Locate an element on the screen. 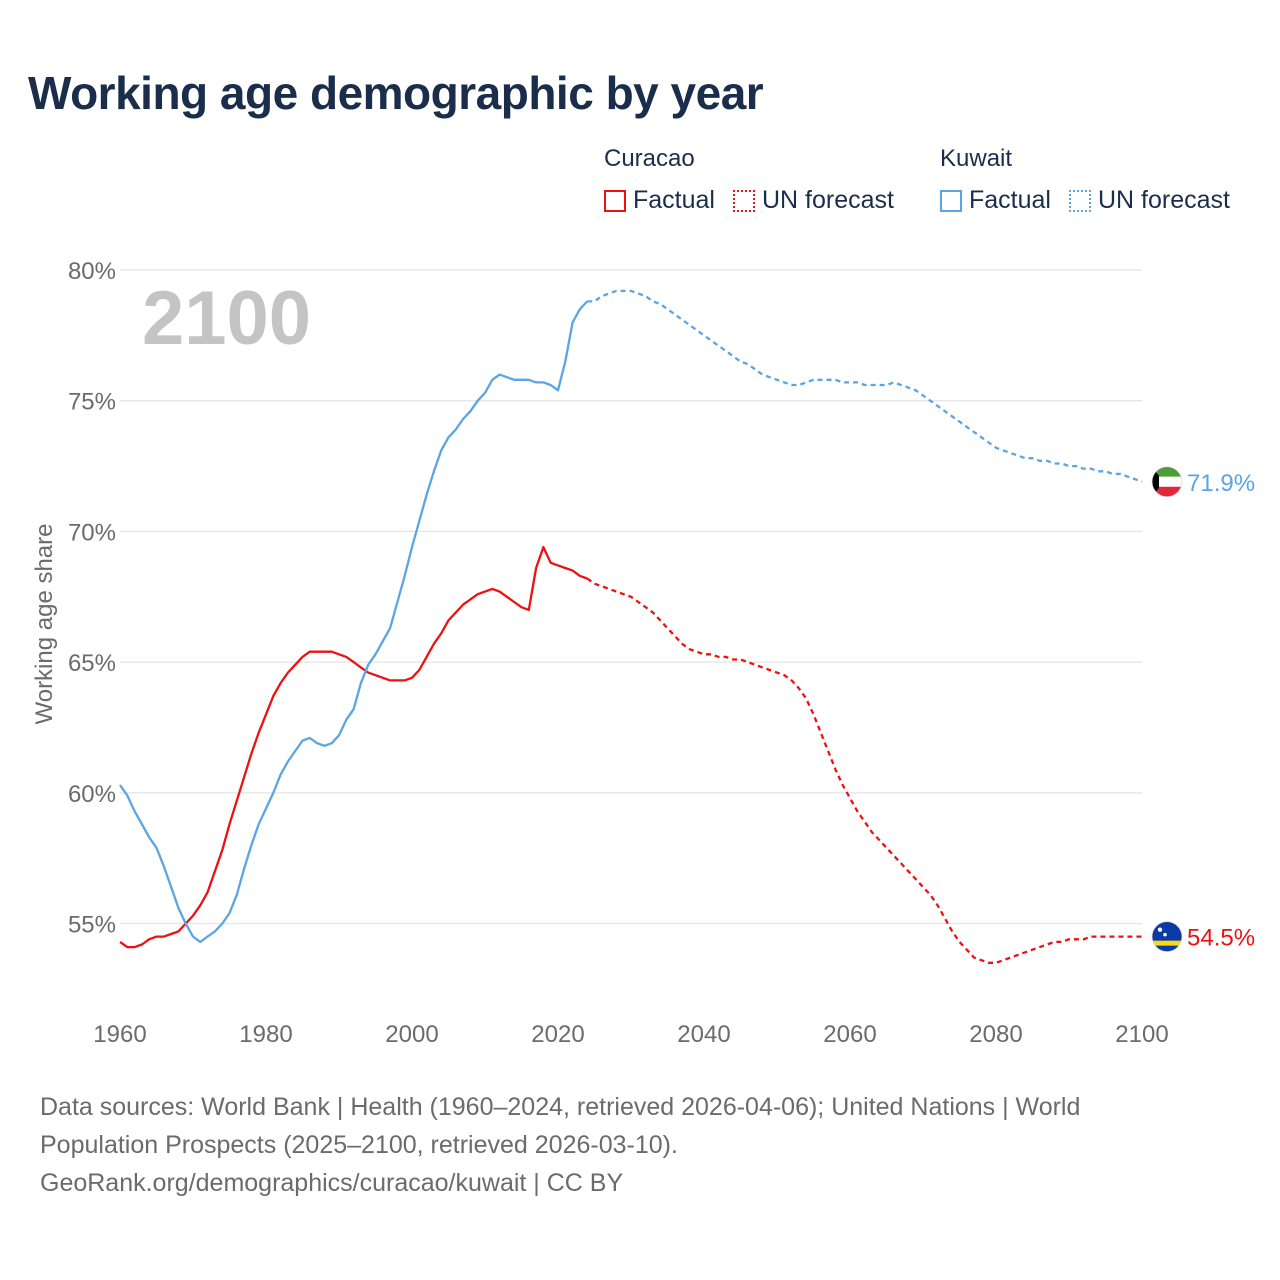 The height and width of the screenshot is (1280, 1280). x-tick-label: 2080 is located at coordinates (995, 1034).